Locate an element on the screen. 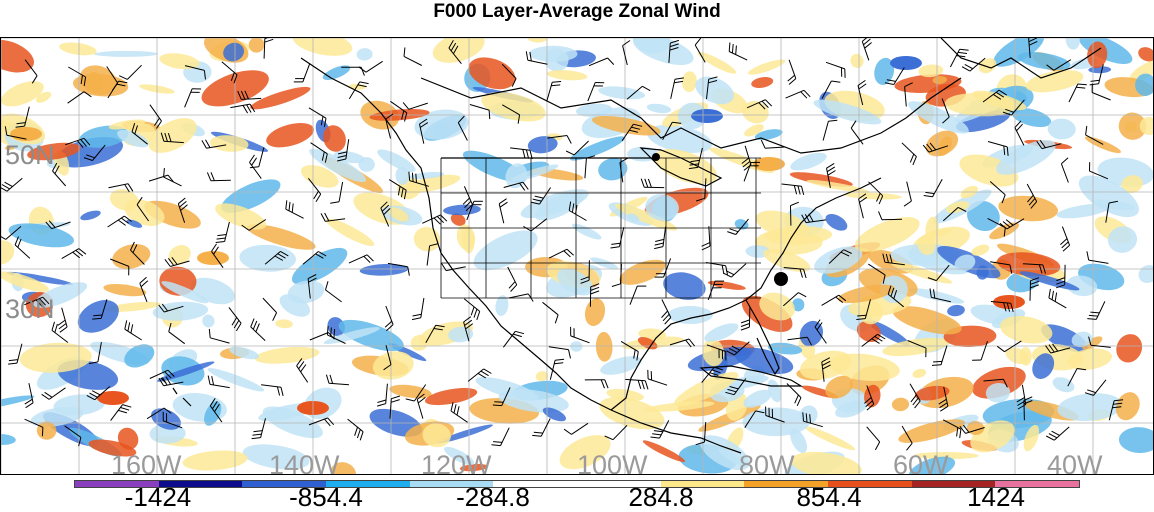 The width and height of the screenshot is (1154, 512). station-dot-lake-superior is located at coordinates (656, 157).